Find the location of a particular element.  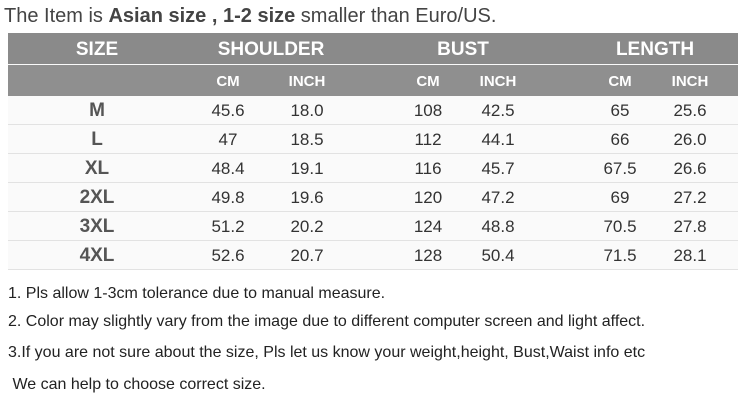

measurement: 108 is located at coordinates (428, 110).